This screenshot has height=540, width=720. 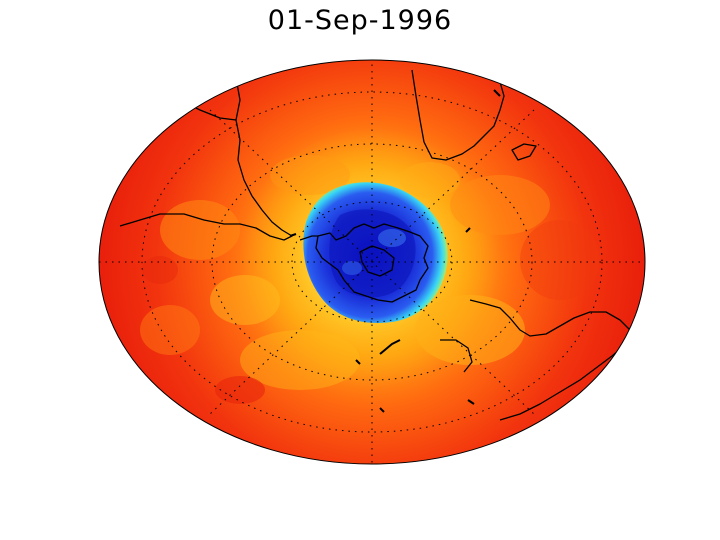 What do you see at coordinates (458, 115) in the screenshot?
I see `africa-coastline` at bounding box center [458, 115].